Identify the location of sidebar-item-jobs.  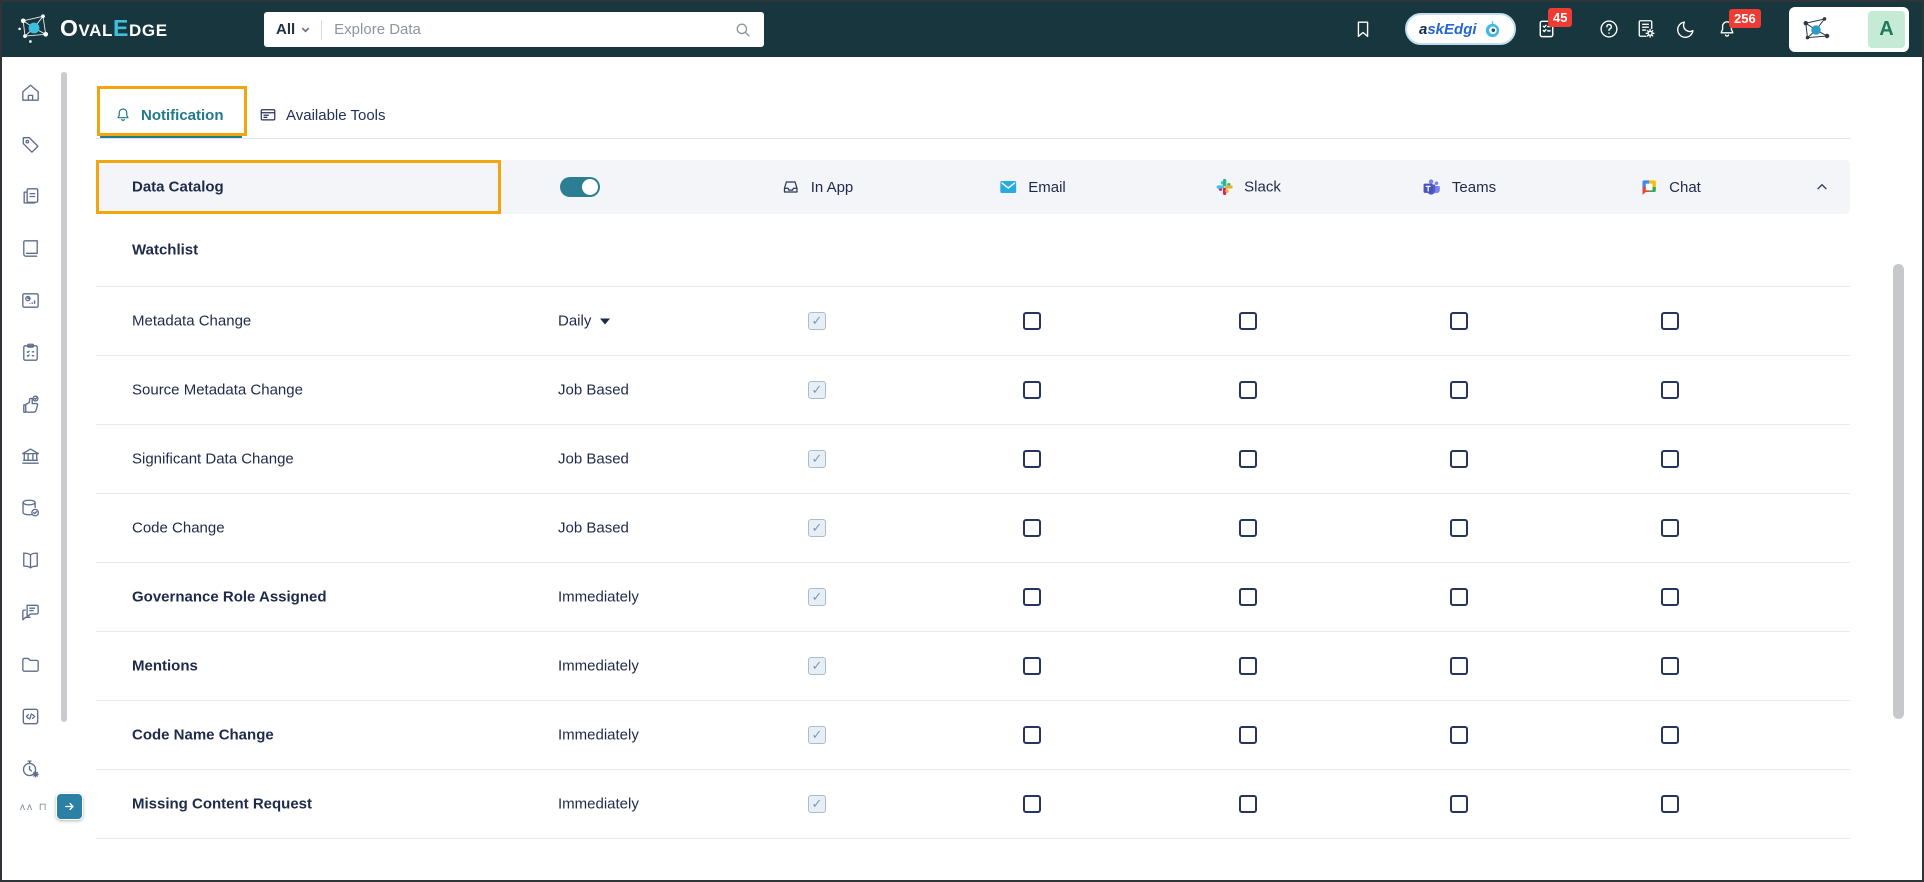
(35, 768).